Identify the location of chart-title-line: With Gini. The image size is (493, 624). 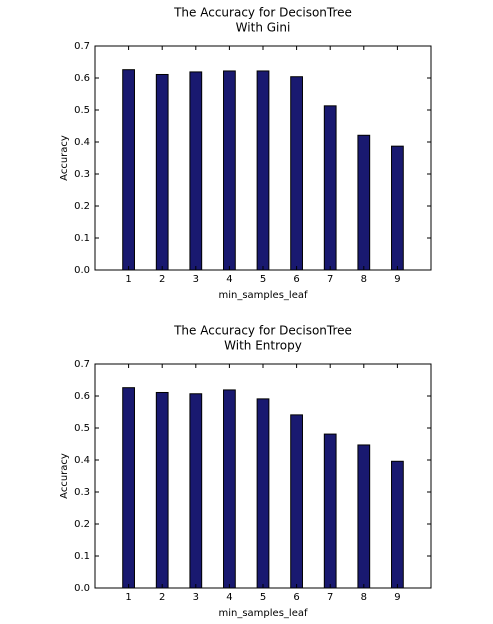
(263, 28).